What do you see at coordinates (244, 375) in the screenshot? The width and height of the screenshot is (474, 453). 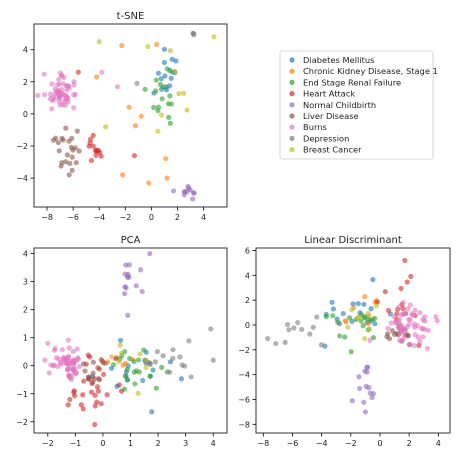 I see `y-tick-label: −4` at bounding box center [244, 375].